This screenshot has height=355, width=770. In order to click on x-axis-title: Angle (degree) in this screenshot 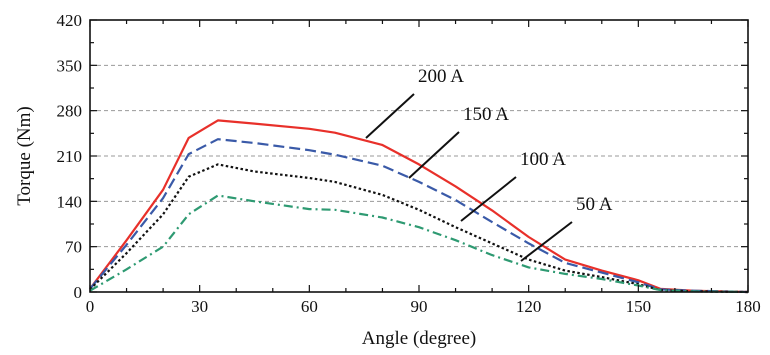, I will do `click(419, 338)`.